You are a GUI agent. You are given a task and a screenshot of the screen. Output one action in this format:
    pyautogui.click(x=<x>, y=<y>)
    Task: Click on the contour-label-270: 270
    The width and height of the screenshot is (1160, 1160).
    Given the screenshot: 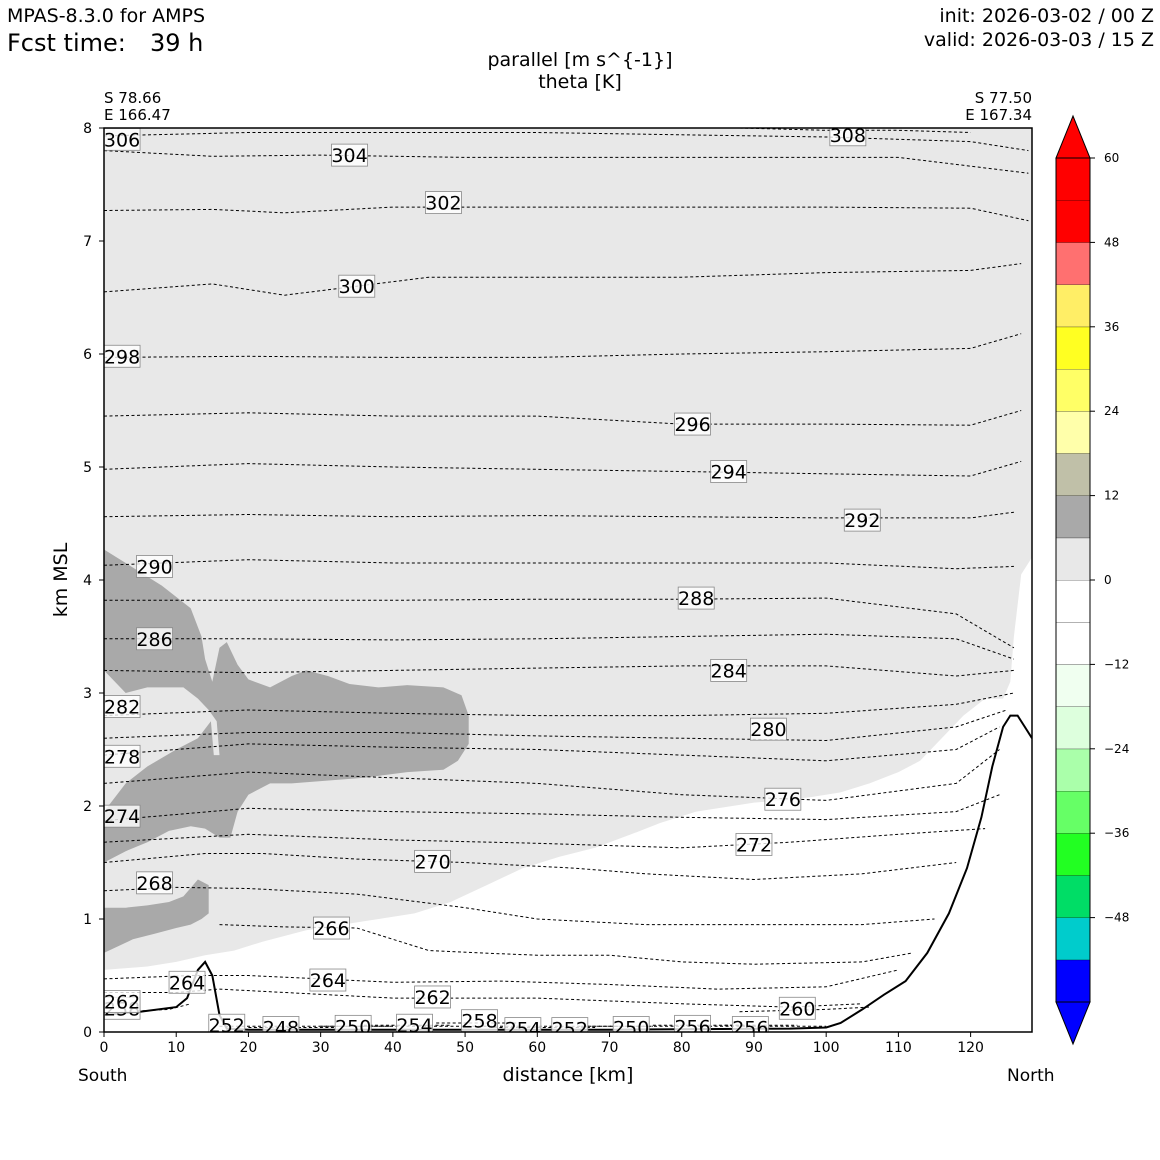 What is the action you would take?
    pyautogui.click(x=432, y=862)
    